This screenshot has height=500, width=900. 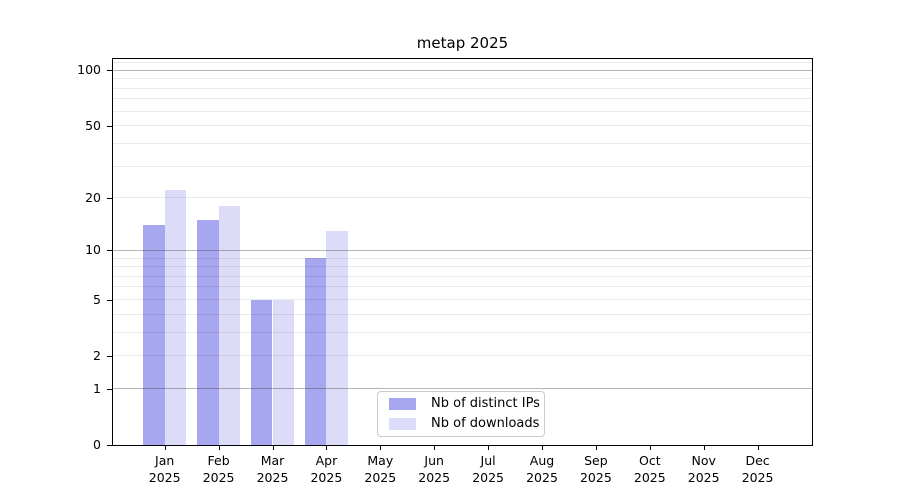 What do you see at coordinates (462, 43) in the screenshot?
I see `chart-title: metap 2025` at bounding box center [462, 43].